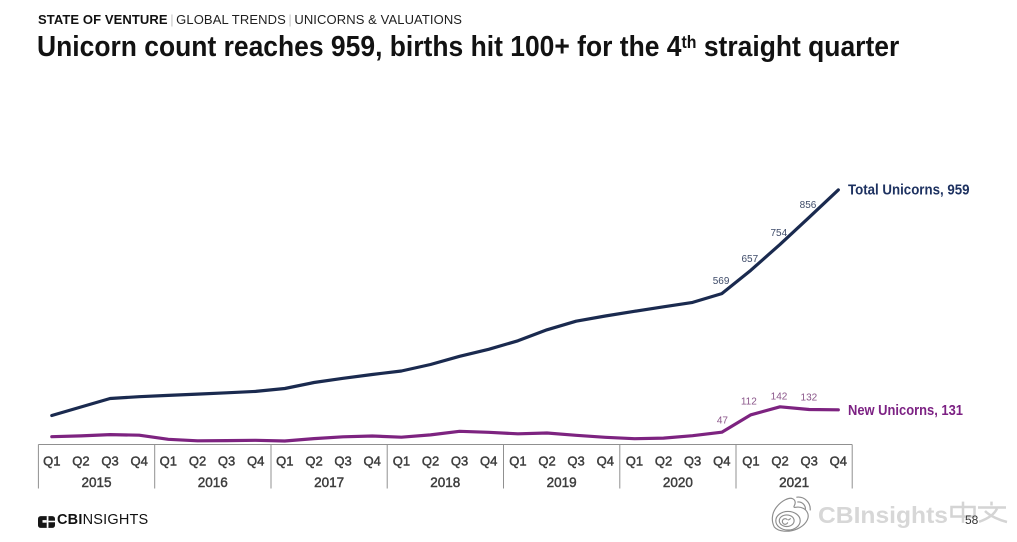 Image resolution: width=1017 pixels, height=542 pixels. What do you see at coordinates (329, 482) in the screenshot?
I see `svg-text: 2017` at bounding box center [329, 482].